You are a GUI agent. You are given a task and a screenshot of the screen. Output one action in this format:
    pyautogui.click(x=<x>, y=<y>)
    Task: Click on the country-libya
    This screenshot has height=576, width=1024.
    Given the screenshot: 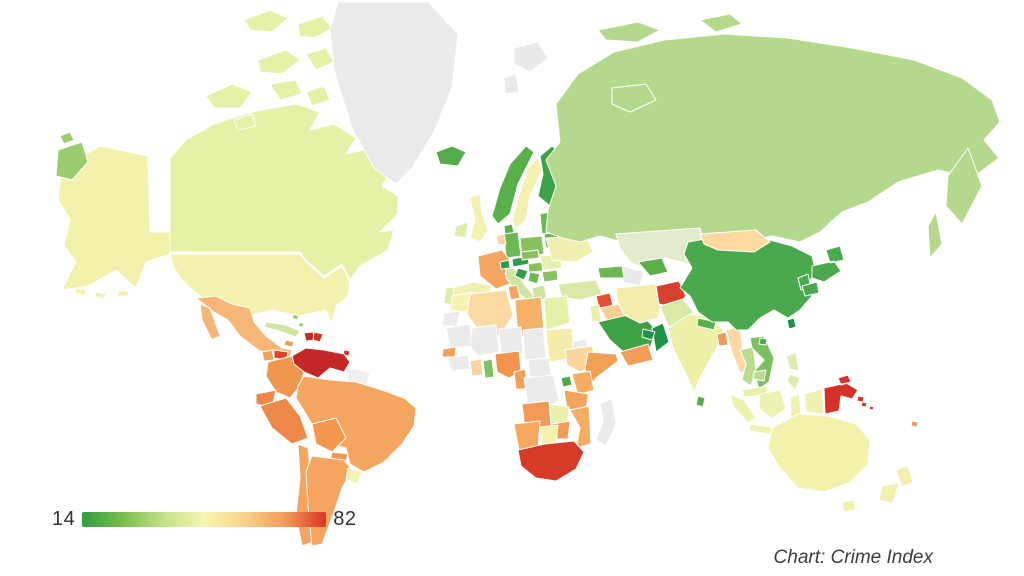 What is the action you would take?
    pyautogui.click(x=529, y=316)
    